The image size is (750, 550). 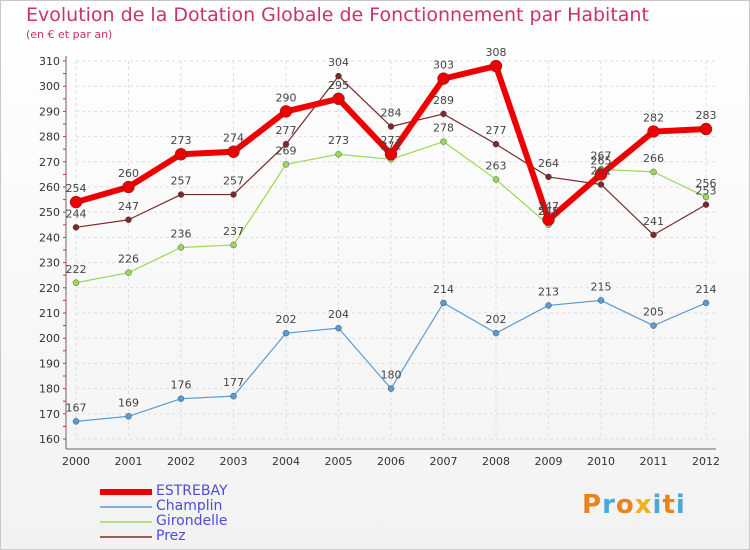 What do you see at coordinates (233, 231) in the screenshot?
I see `data-label-girondelle: 237` at bounding box center [233, 231].